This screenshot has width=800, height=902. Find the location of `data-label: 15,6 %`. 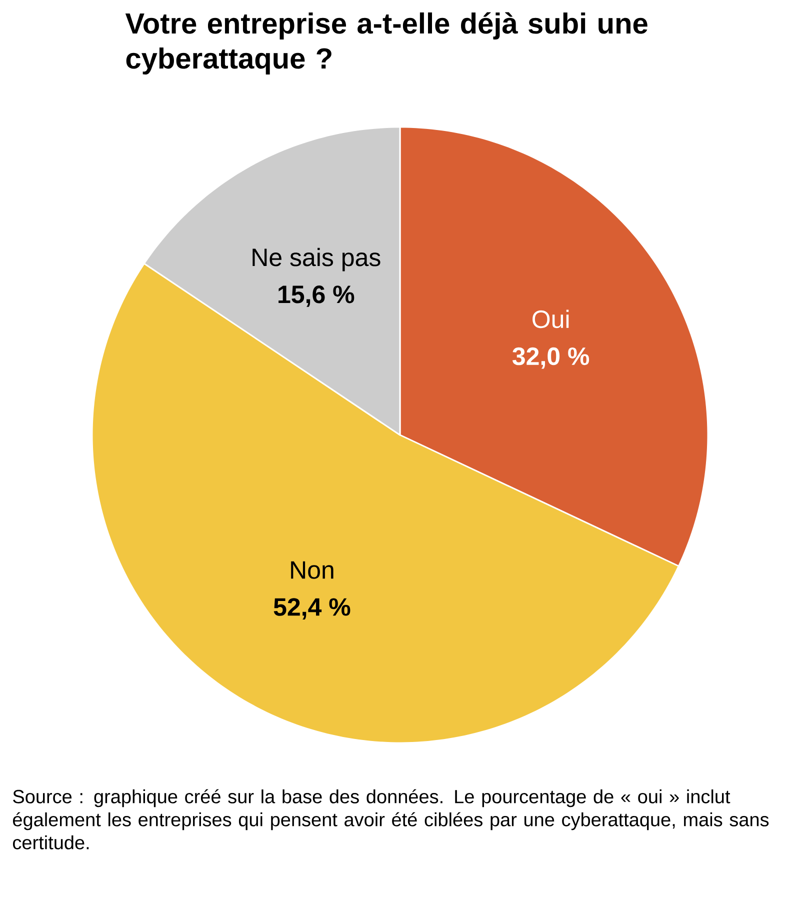

data-label: 15,6 % is located at coordinates (316, 296).